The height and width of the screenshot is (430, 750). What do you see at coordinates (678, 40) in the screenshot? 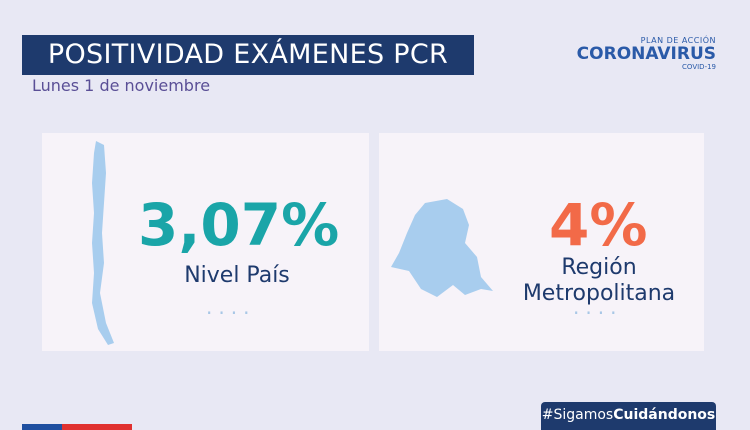
I see `logo-top: PLAN DE ACCIÓN` at bounding box center [678, 40].